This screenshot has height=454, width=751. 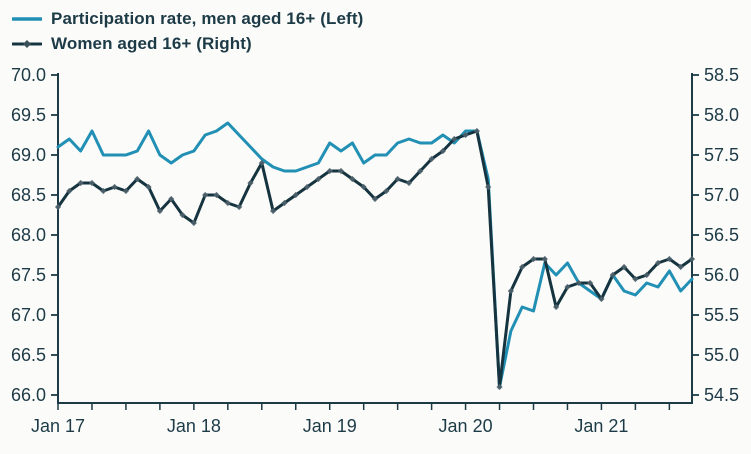 I want to click on y-axis-left-tick-label: 70.0, so click(x=28, y=75).